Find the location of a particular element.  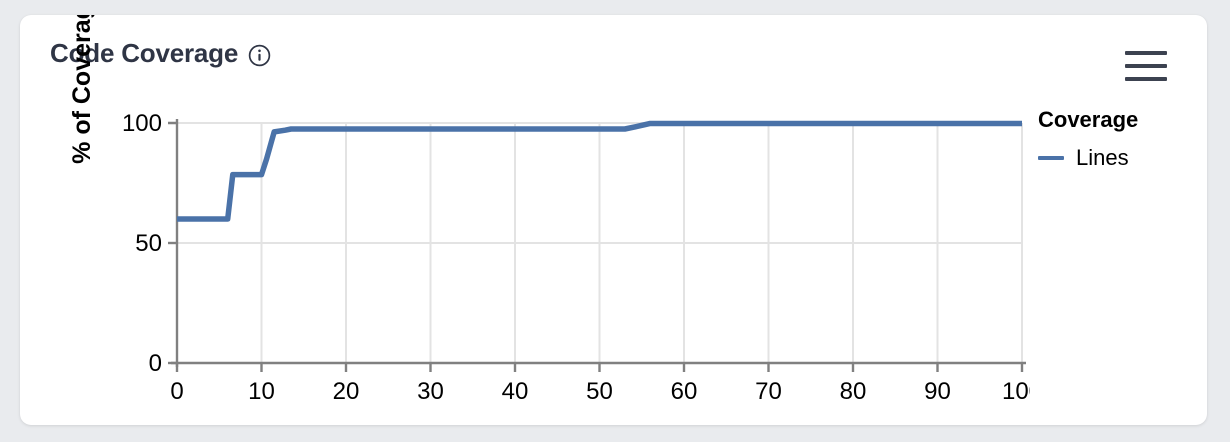

x-tick-label: 10 is located at coordinates (261, 391).